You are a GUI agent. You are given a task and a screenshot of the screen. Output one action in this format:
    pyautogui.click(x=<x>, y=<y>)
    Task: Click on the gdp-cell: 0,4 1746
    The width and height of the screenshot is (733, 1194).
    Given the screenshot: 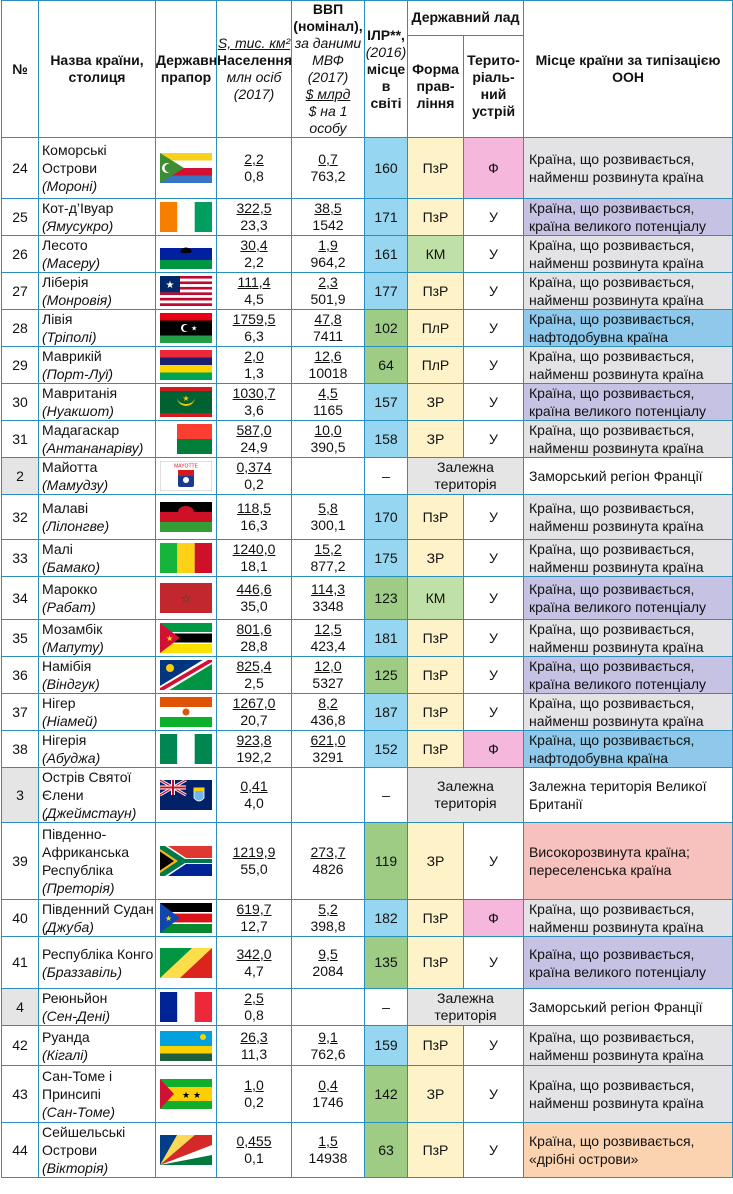 What is the action you would take?
    pyautogui.click(x=328, y=1094)
    